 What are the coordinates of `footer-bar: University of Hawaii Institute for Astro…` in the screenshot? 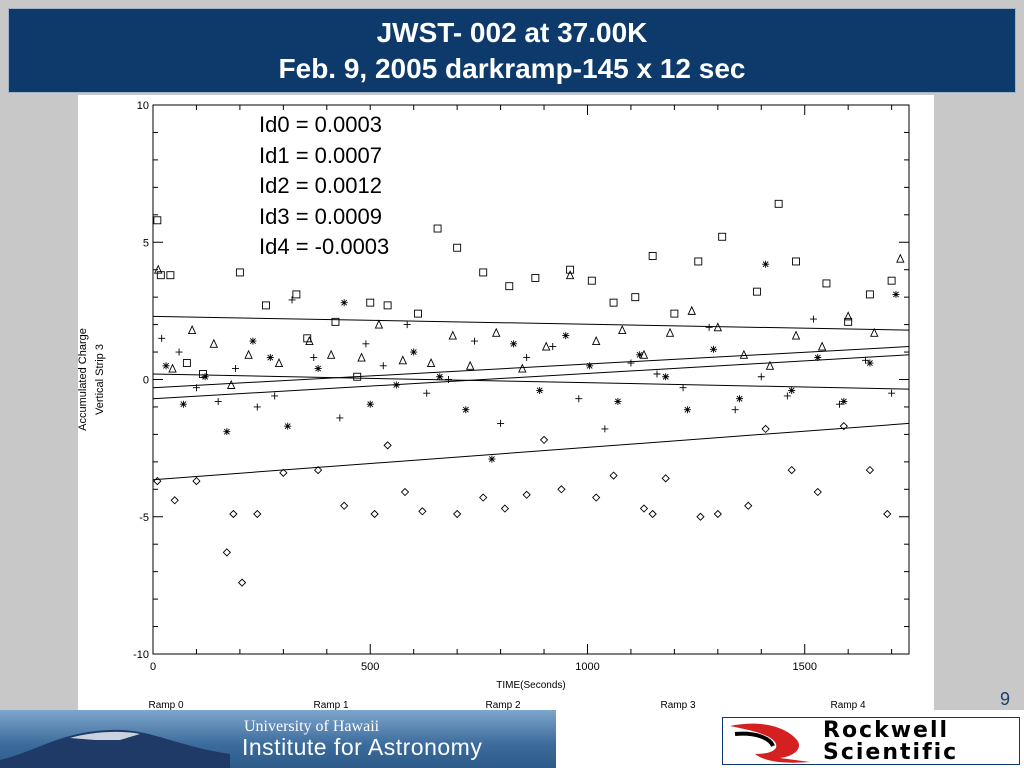 It's located at (512, 739).